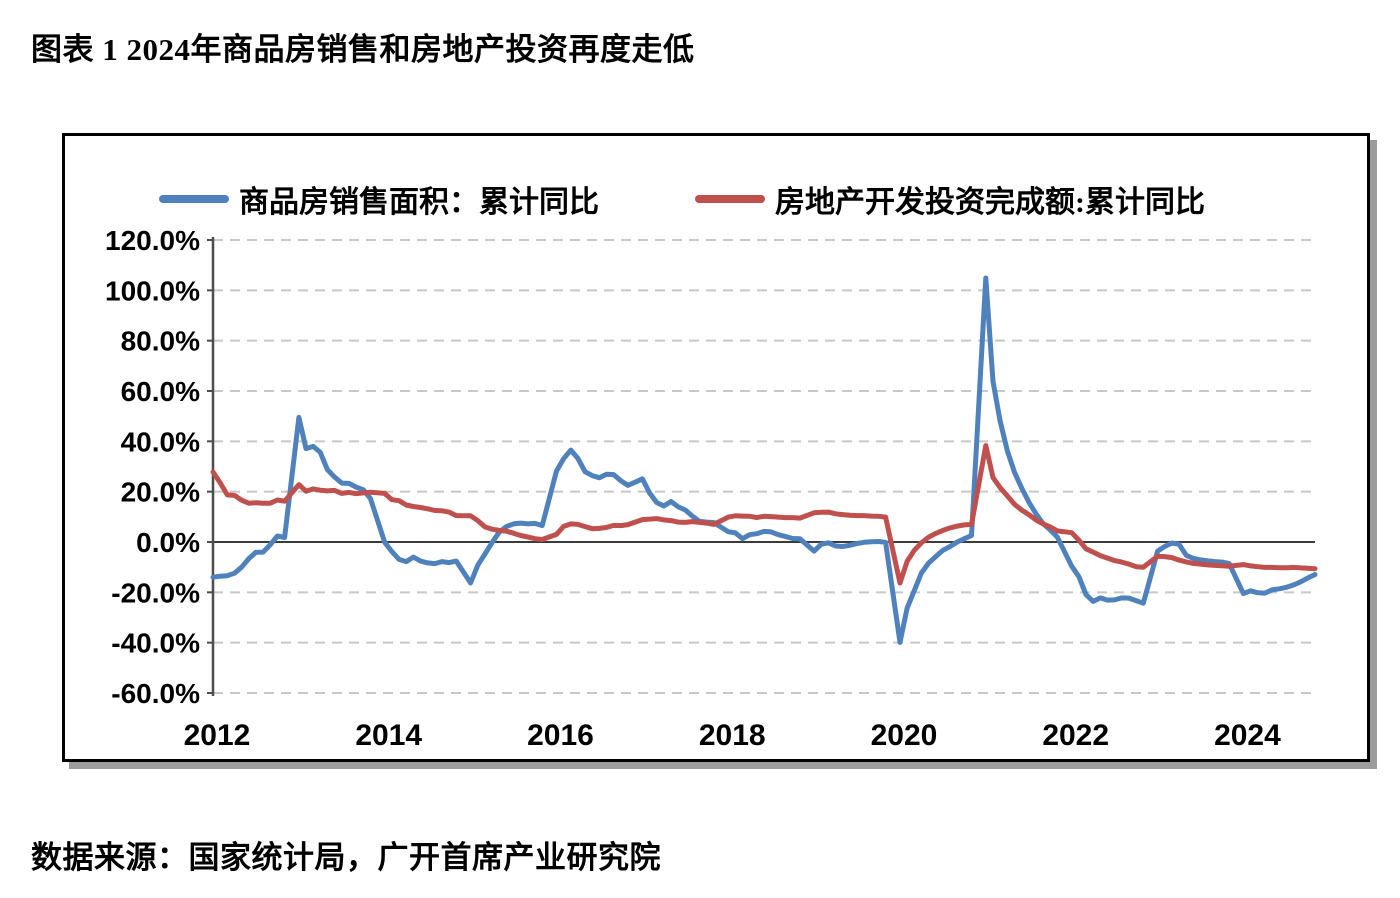 The width and height of the screenshot is (1400, 898). I want to click on svg-text: 20.0%, so click(160, 492).